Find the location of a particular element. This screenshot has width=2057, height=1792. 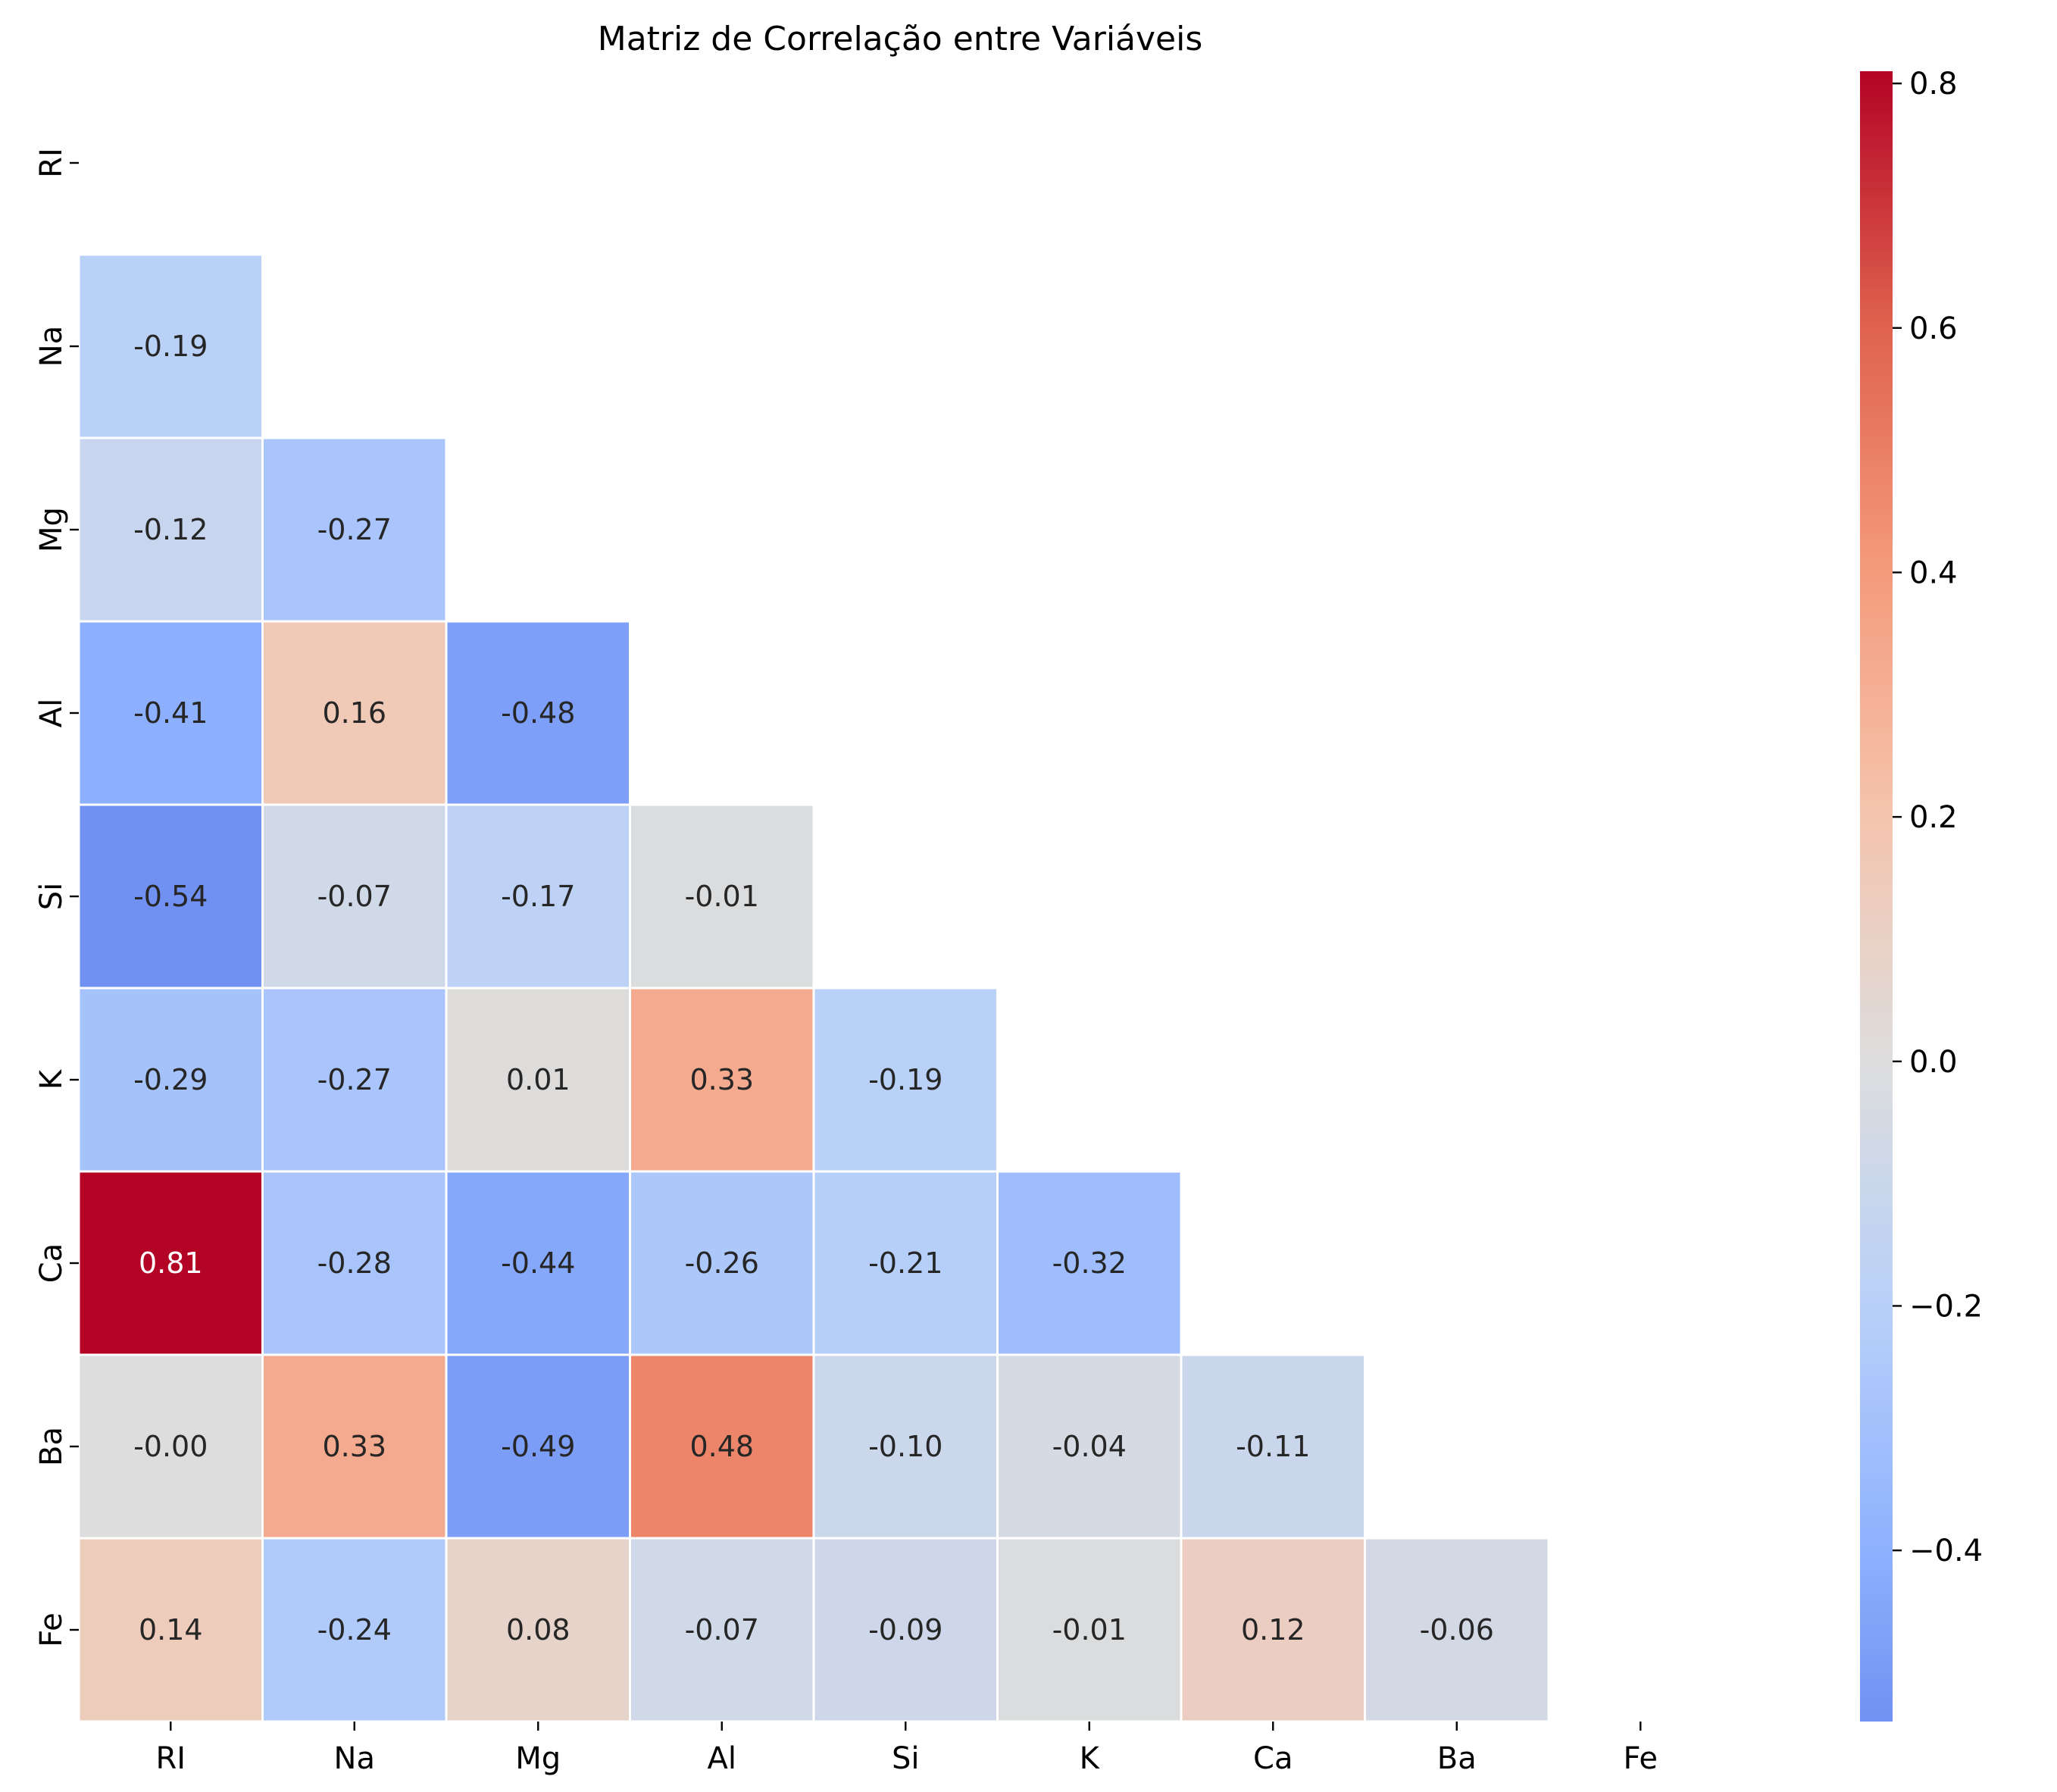

cell-value-label: 0.16 is located at coordinates (354, 713).